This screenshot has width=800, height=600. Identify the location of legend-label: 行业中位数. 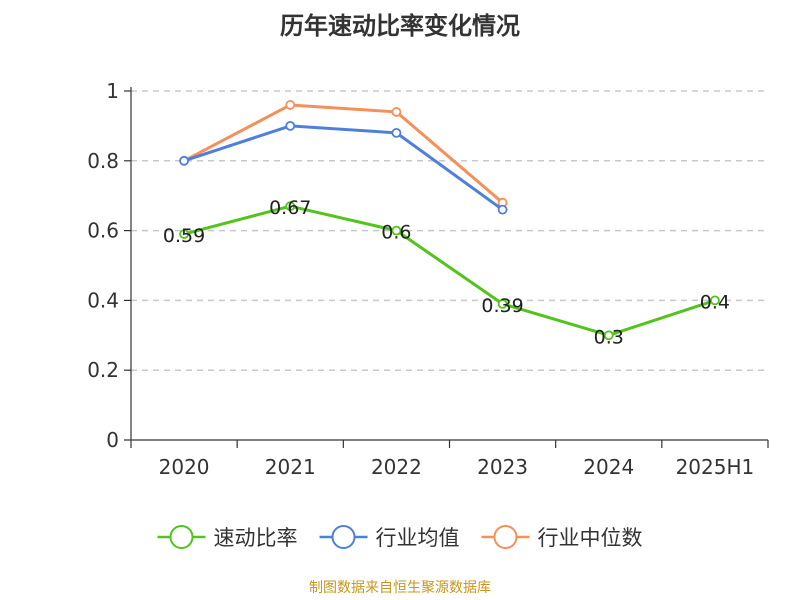
(590, 538).